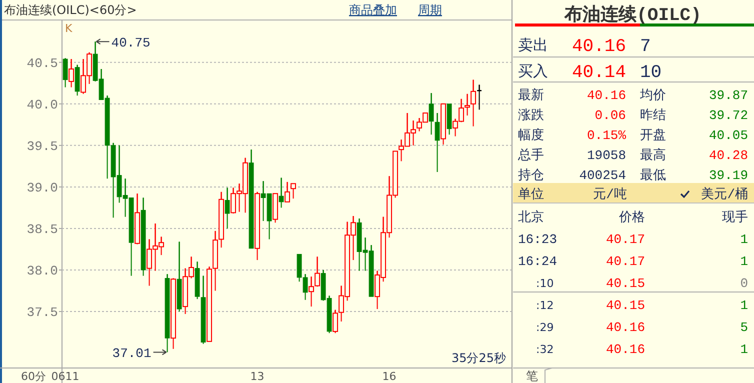 The height and width of the screenshot is (383, 754). Describe the element at coordinates (532, 376) in the screenshot. I see `text: 笔` at that location.